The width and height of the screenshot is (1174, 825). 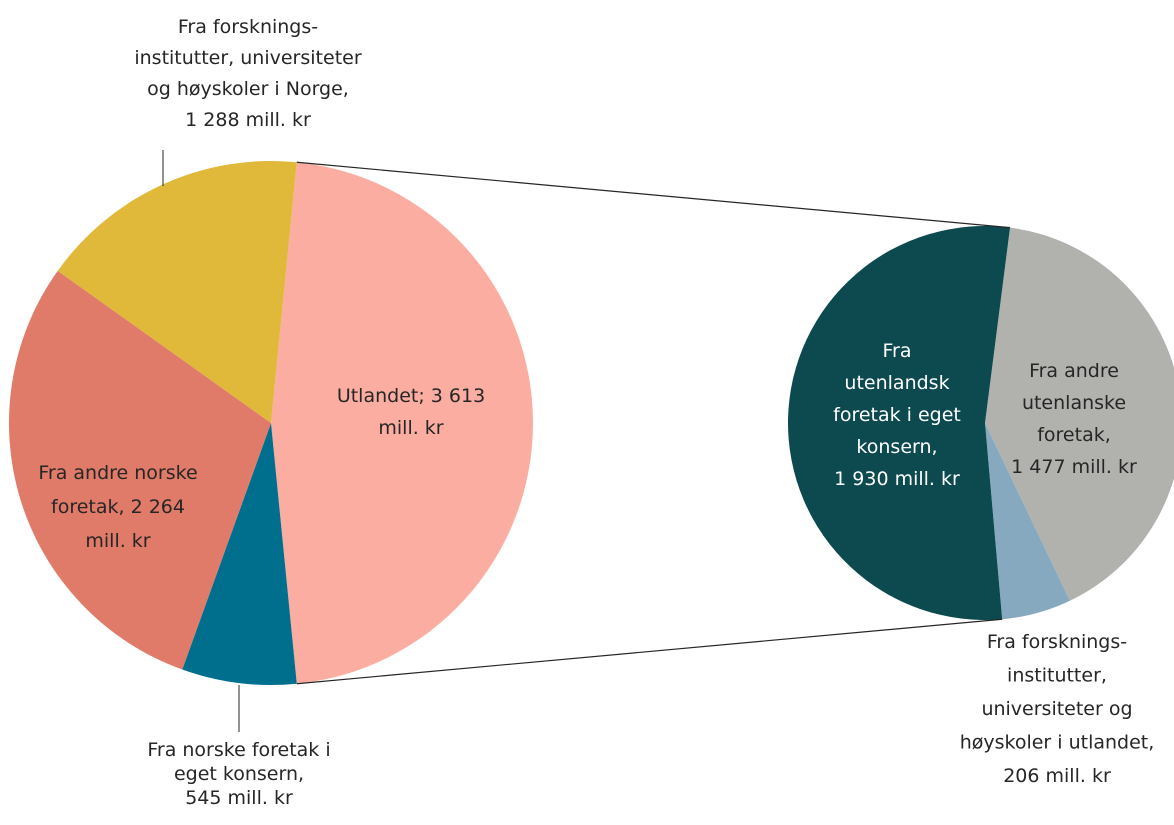 I want to click on label-line: 1 477 mill. kr, so click(x=1074, y=467).